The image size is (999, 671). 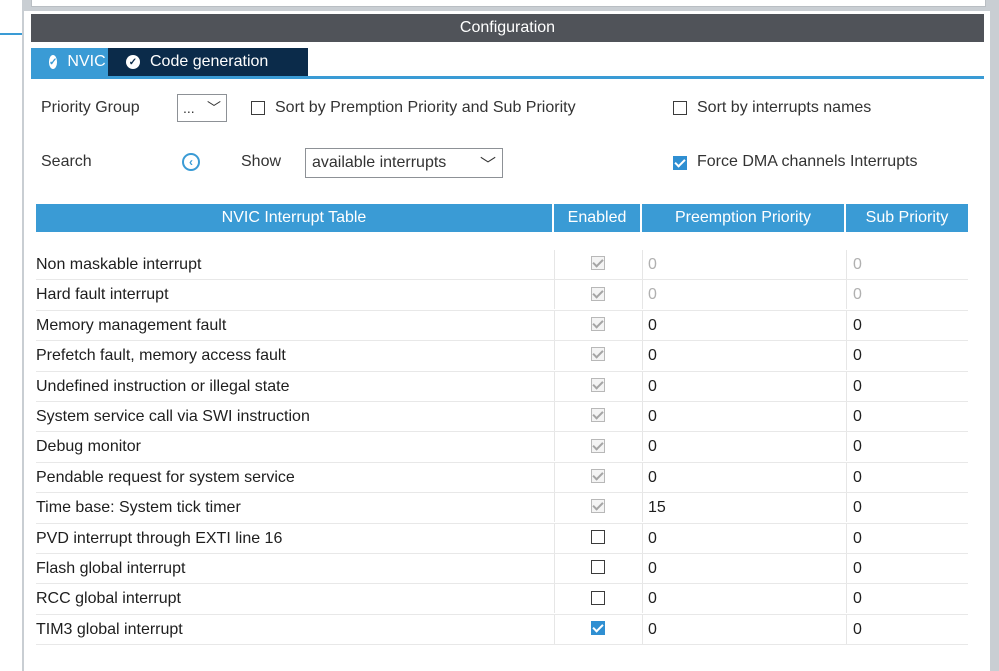 I want to click on sort-names-label: Sort by interrupts names, so click(x=784, y=107).